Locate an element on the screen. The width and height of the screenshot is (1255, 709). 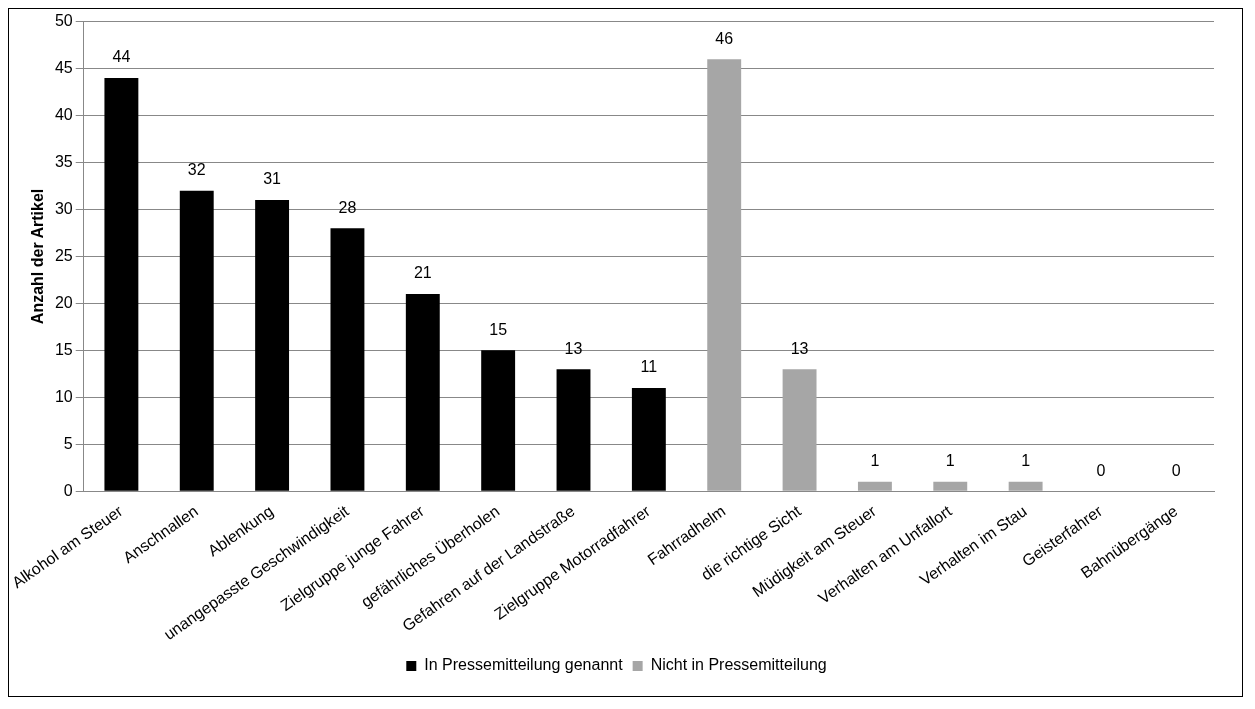
data-label: 44 is located at coordinates (121, 57).